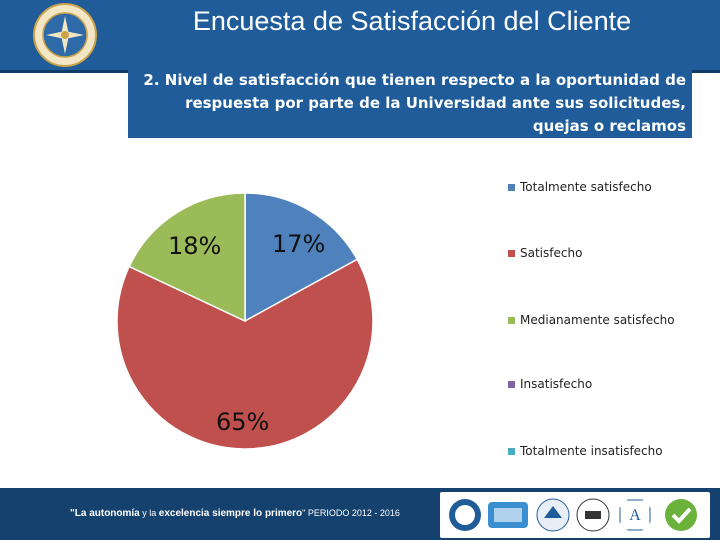  Describe the element at coordinates (299, 244) in the screenshot. I see `data-label-totalmente-satisfecho: 17%` at that location.